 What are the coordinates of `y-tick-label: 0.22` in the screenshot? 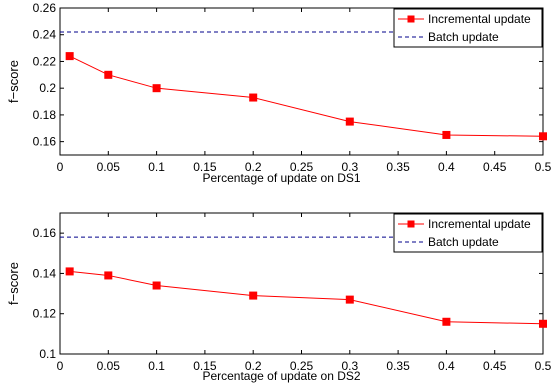 It's located at (45, 61).